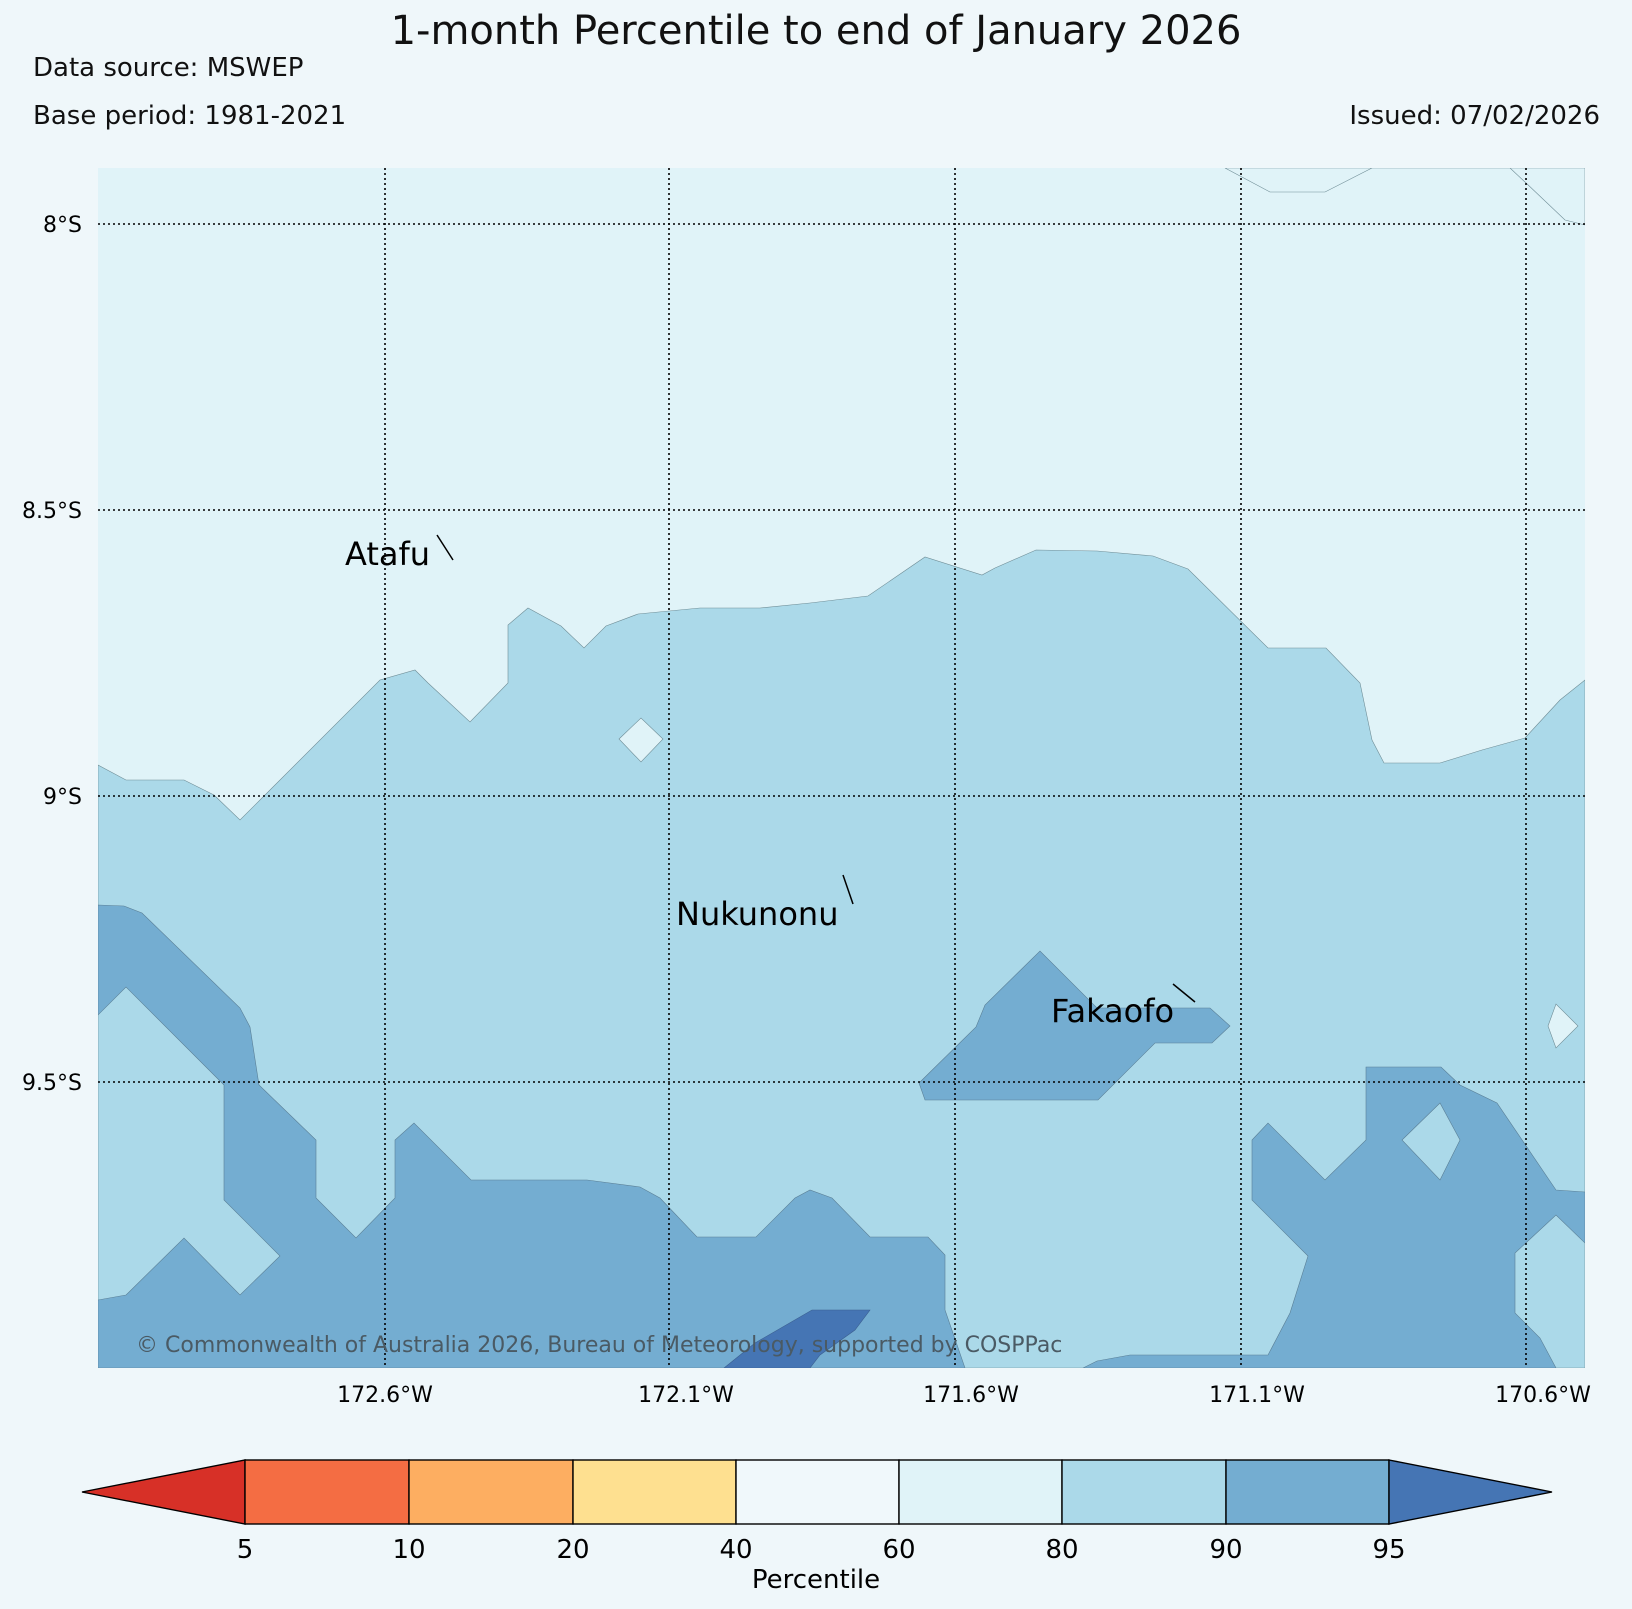 The width and height of the screenshot is (1632, 1609). Describe the element at coordinates (1061, 1550) in the screenshot. I see `colorbar-tick: 80` at that location.